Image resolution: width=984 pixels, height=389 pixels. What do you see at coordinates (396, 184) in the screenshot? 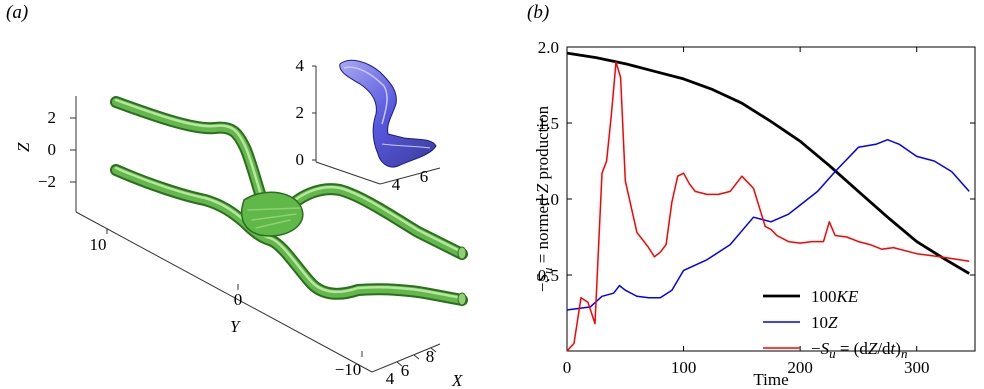
I see `inset-x-tick-4: 4` at bounding box center [396, 184].